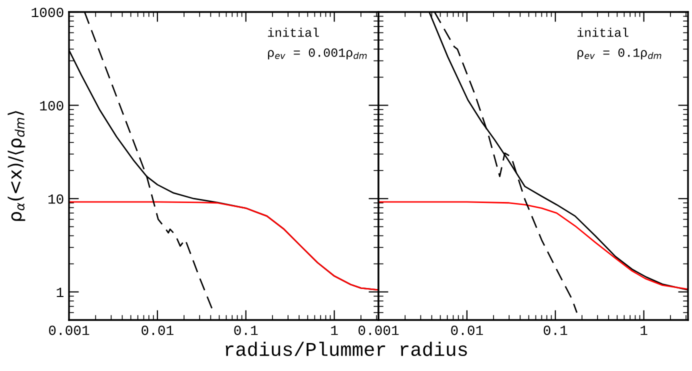 This screenshot has width=692, height=371. Describe the element at coordinates (317, 54) in the screenshot. I see `annotation: ρ$_{ev}$ = 0.001ρ$_{dm}$` at that location.